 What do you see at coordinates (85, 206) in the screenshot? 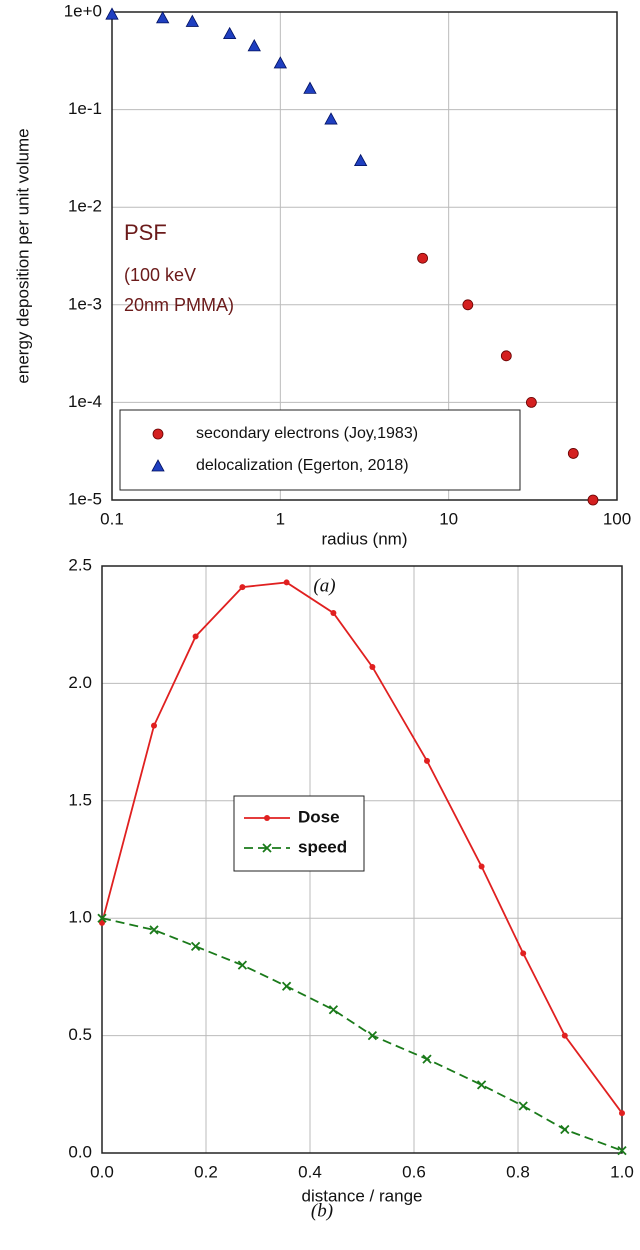
I see `y-tick-label: 1e-2` at bounding box center [85, 206].